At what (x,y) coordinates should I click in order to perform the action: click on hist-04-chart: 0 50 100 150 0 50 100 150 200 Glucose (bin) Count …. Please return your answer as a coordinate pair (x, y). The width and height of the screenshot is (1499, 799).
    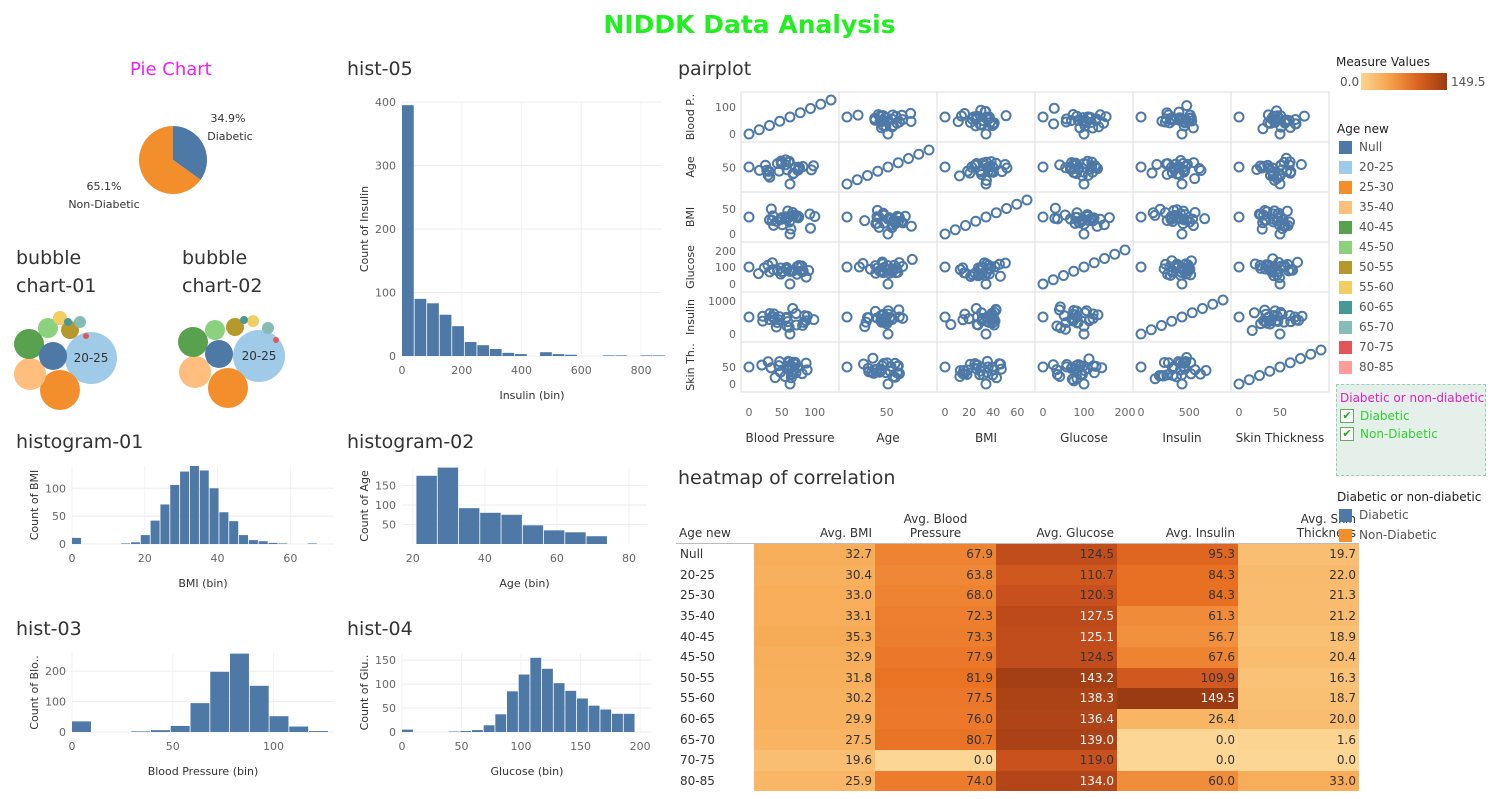
    Looking at the image, I should click on (505, 715).